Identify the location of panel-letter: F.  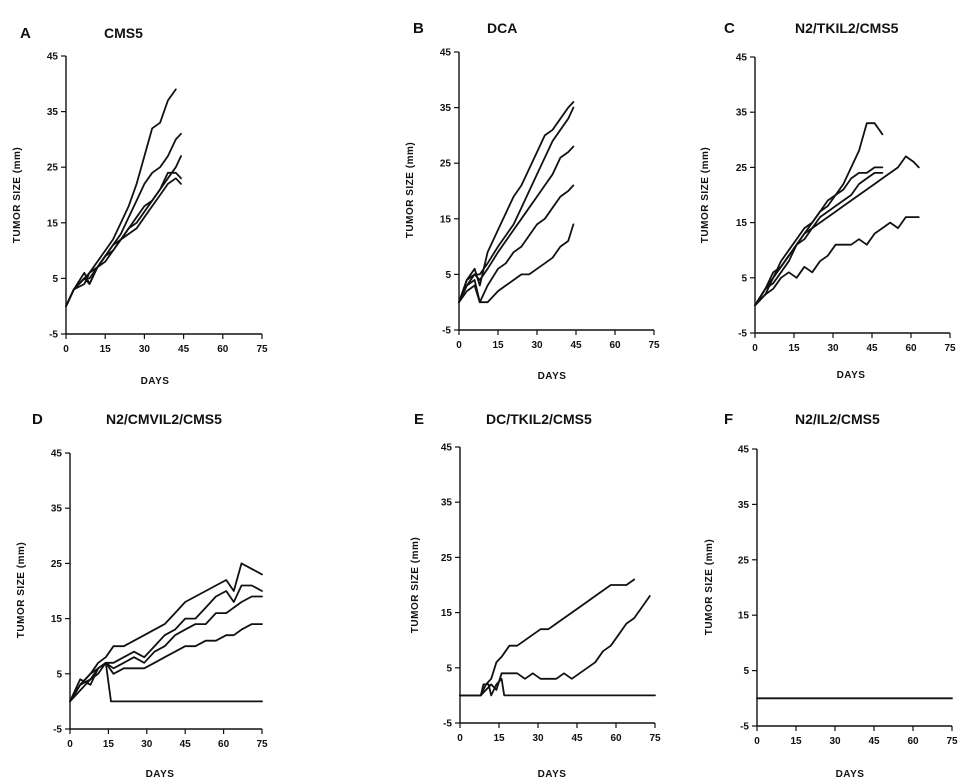
(728, 419).